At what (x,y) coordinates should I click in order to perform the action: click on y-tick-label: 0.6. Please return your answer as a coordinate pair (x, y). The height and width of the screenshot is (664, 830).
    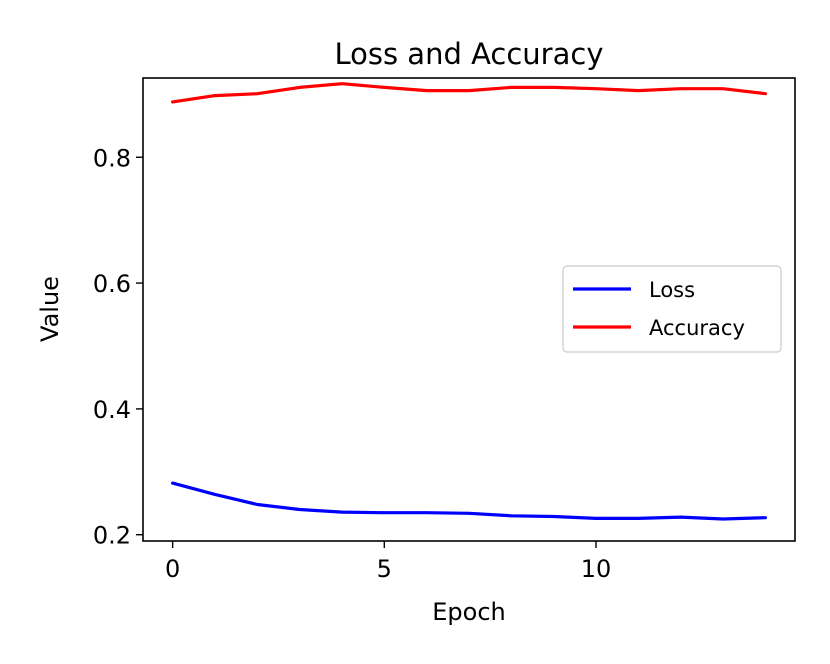
    Looking at the image, I should click on (112, 284).